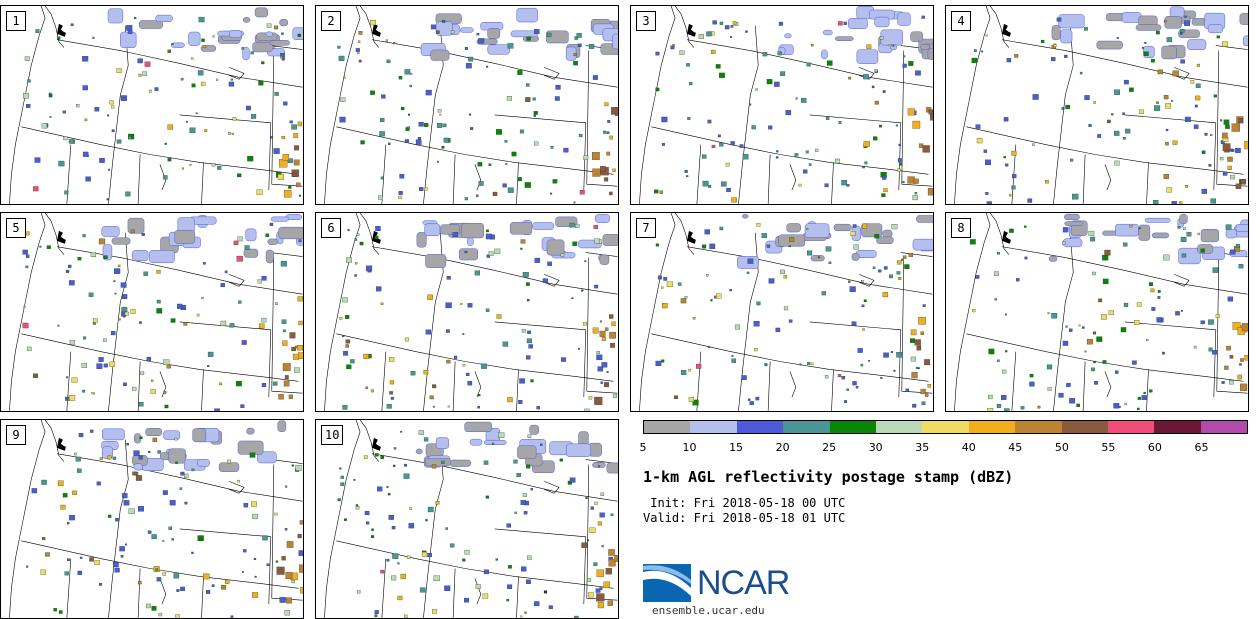  Describe the element at coordinates (744, 518) in the screenshot. I see `valid-time: Valid: Fri 2018-05-18 01 UTC` at that location.